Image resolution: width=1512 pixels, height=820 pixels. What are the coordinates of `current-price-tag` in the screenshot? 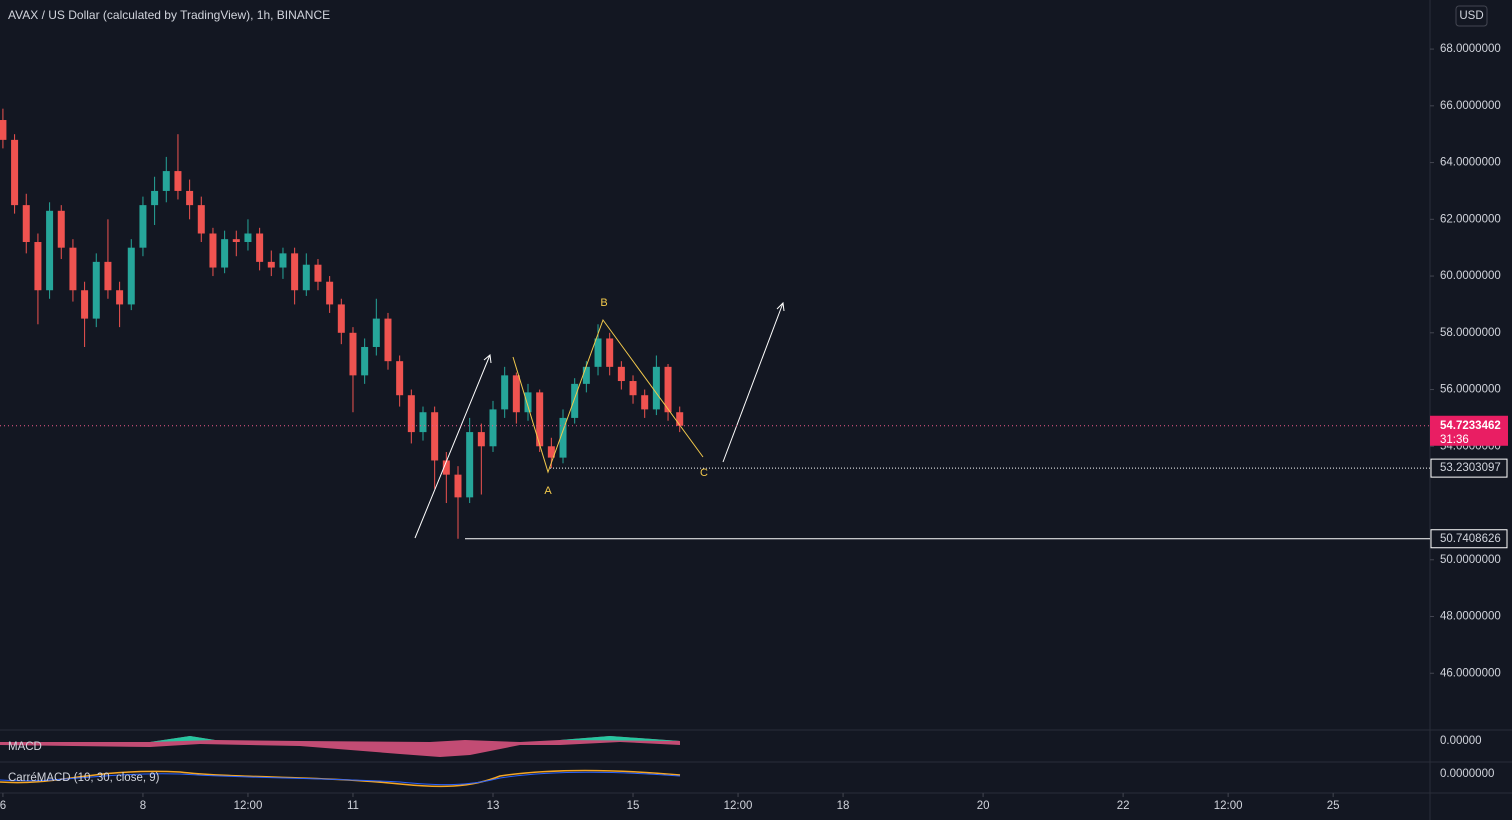 It's located at (1469, 430).